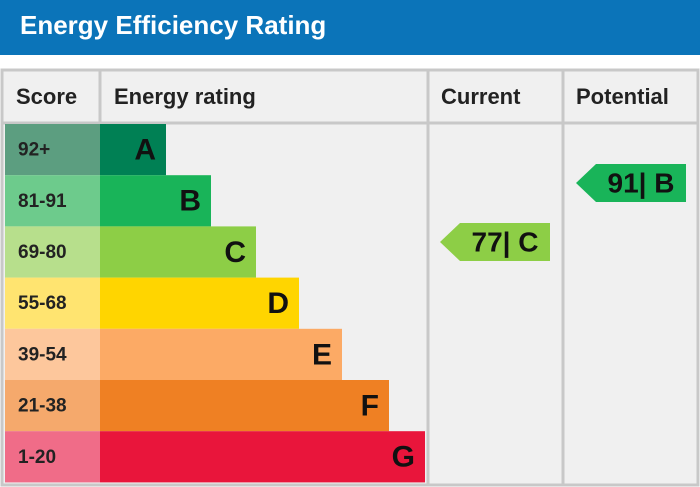 This screenshot has height=487, width=700. What do you see at coordinates (641, 182) in the screenshot?
I see `potential-label: 91| B` at bounding box center [641, 182].